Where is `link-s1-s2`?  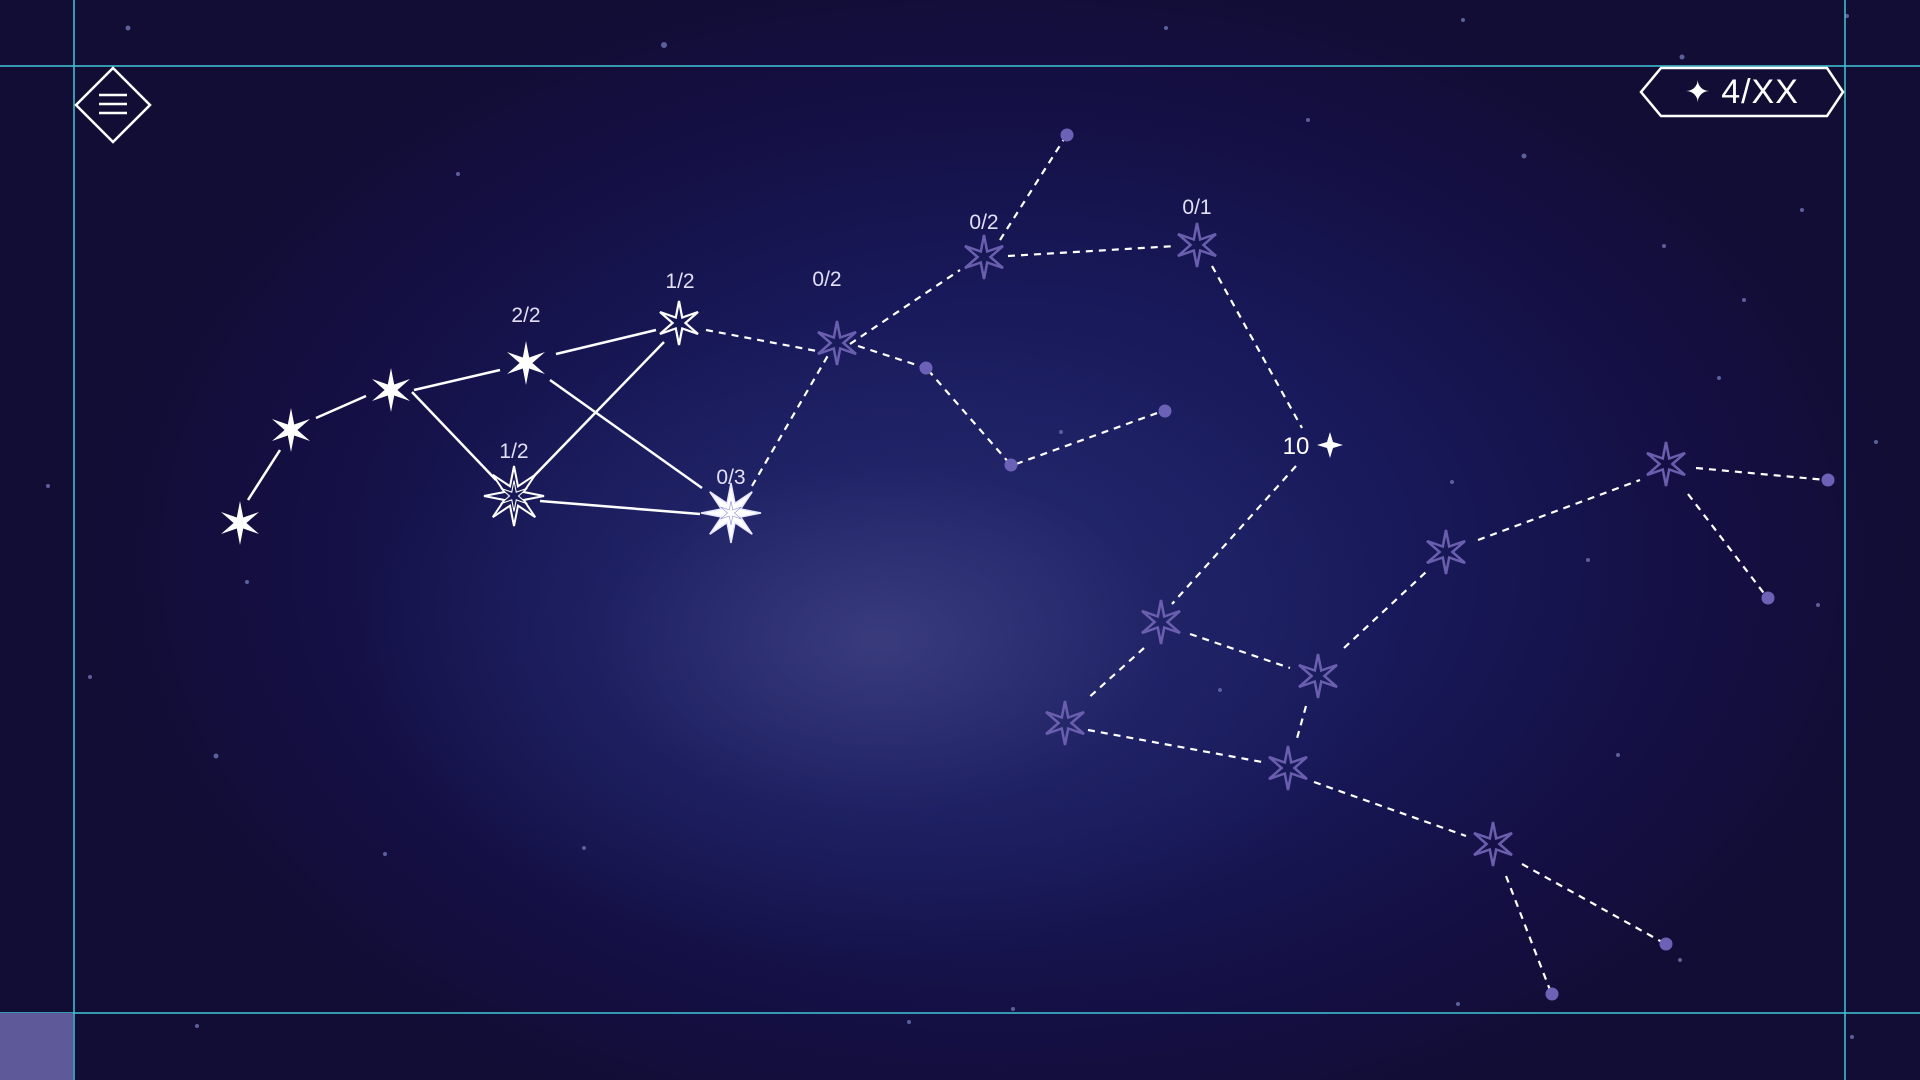
link-s1-s2 is located at coordinates (264, 475).